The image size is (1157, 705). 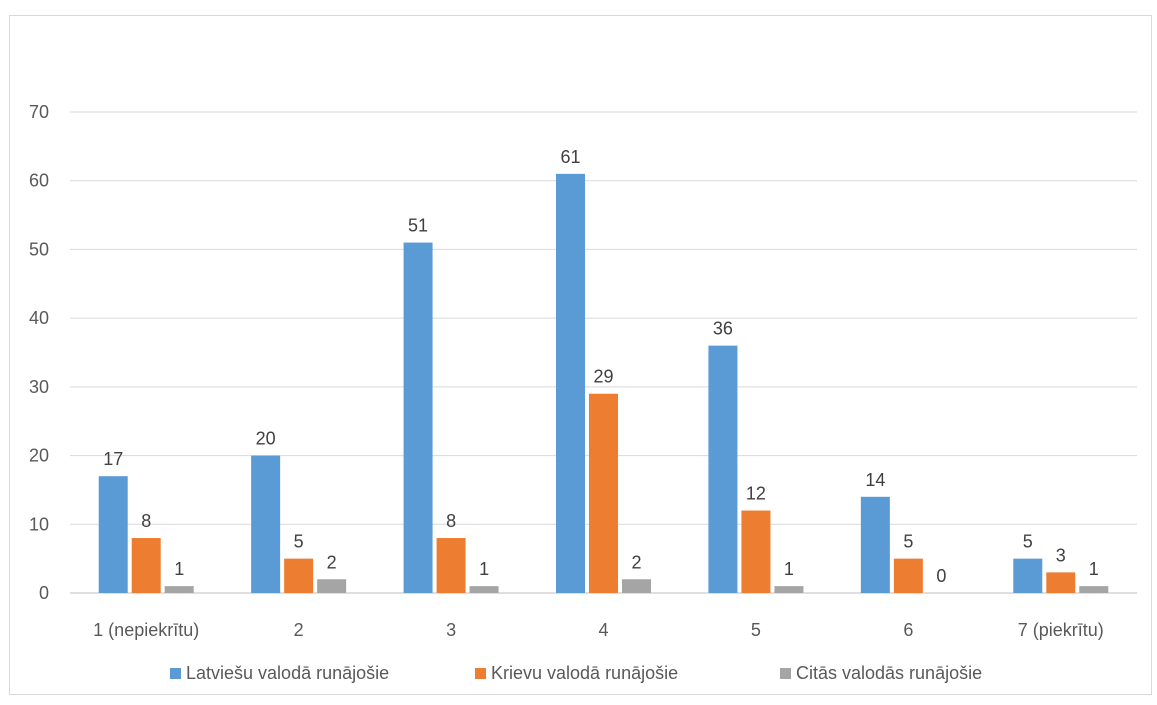 What do you see at coordinates (603, 377) in the screenshot?
I see `data-label: 29` at bounding box center [603, 377].